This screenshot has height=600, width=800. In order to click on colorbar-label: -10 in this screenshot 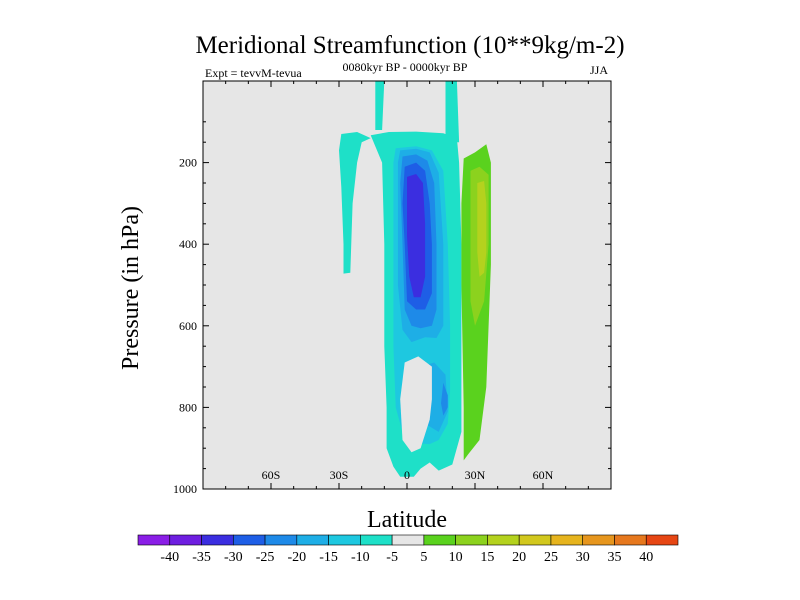, I will do `click(360, 557)`.